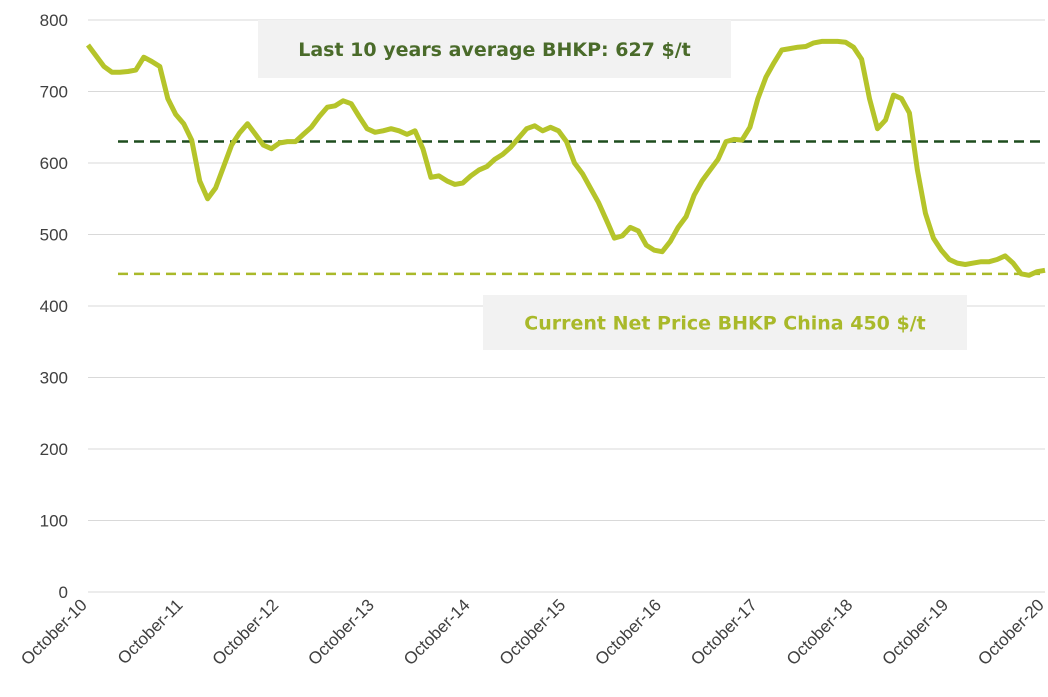  Describe the element at coordinates (54, 378) in the screenshot. I see `y-tick-label: 300` at that location.